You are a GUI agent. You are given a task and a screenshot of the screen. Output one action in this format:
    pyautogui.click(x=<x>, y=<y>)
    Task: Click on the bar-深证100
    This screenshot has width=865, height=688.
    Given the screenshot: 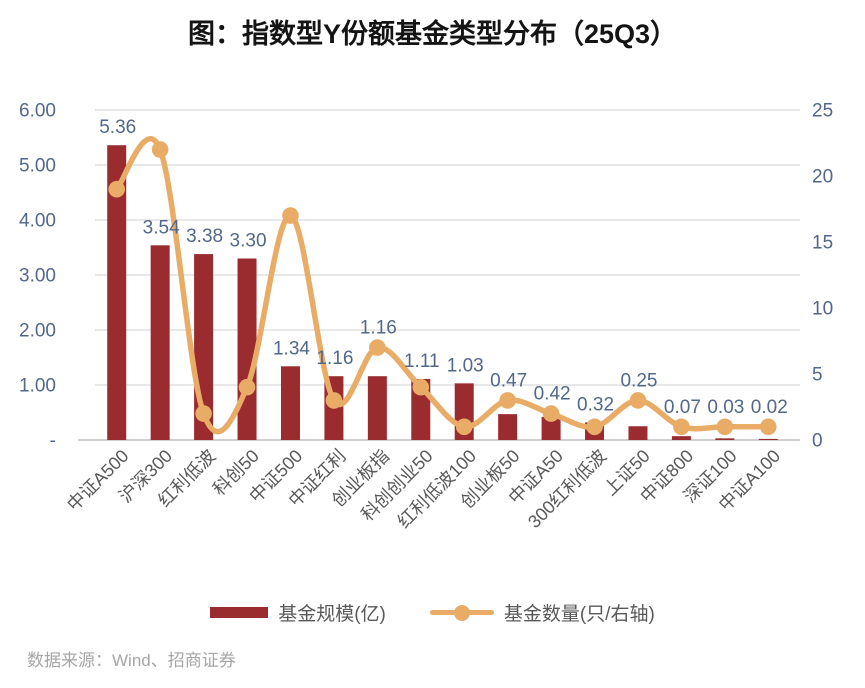 What is the action you would take?
    pyautogui.click(x=725, y=439)
    